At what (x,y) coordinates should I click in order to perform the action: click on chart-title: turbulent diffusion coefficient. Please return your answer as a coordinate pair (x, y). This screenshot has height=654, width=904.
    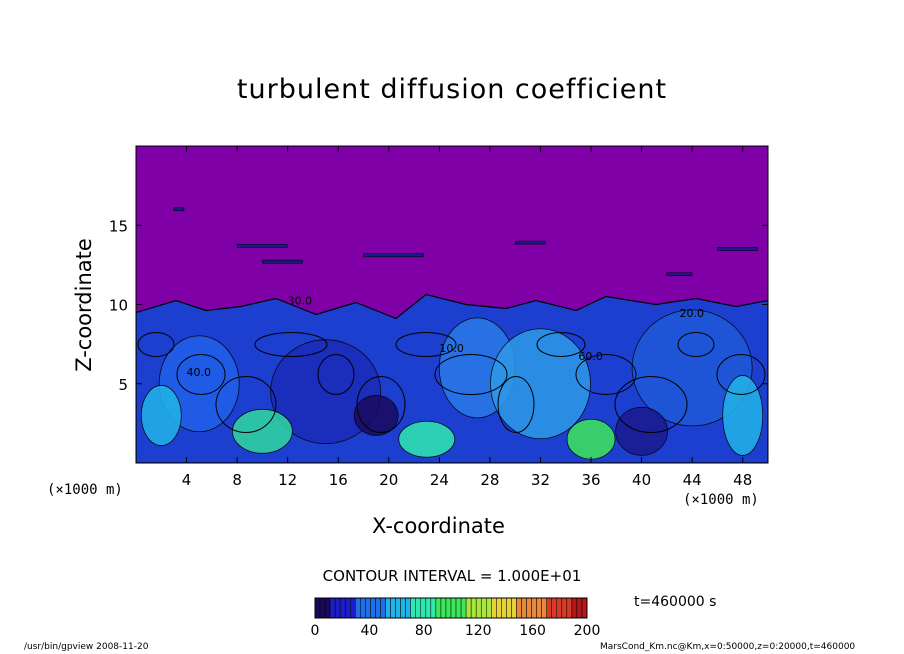
    Looking at the image, I should click on (452, 89).